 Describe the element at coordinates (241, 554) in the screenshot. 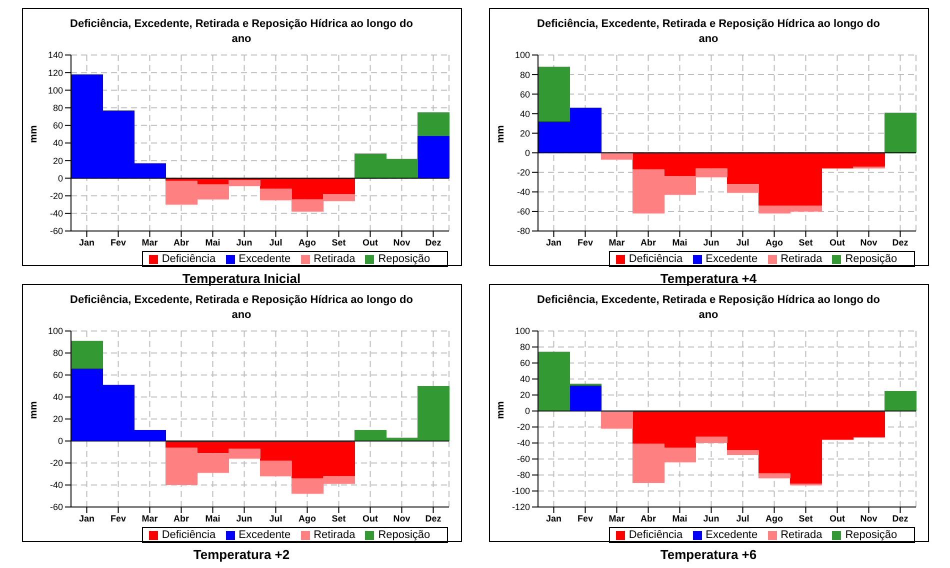

I see `text: Temperatura +2` at that location.